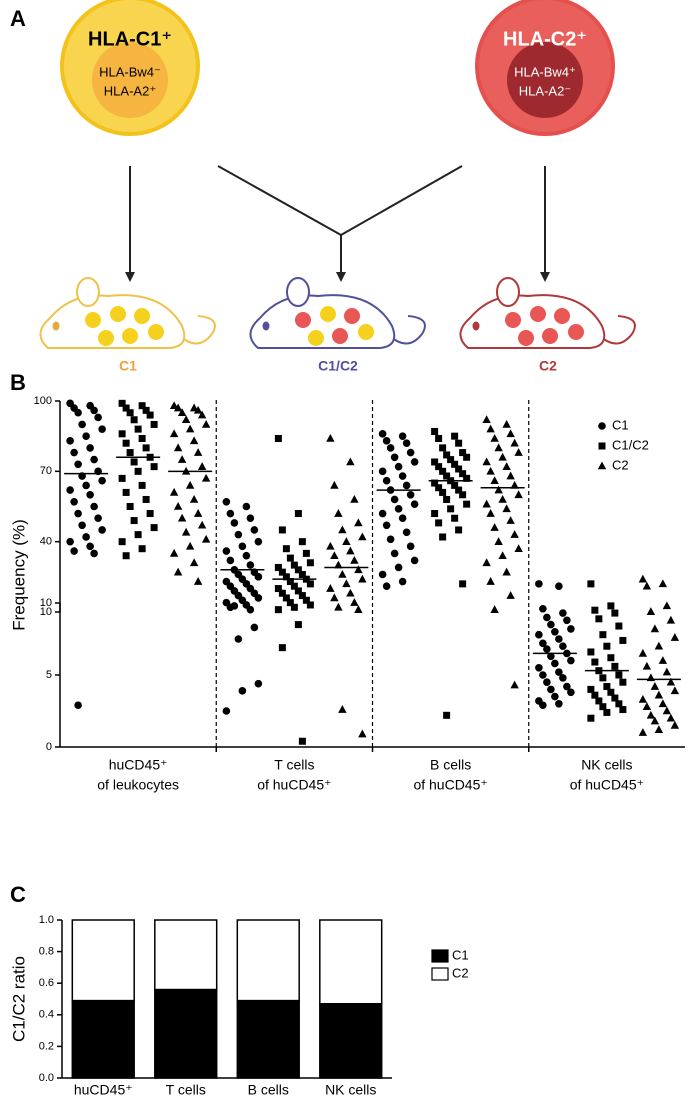  Describe the element at coordinates (602, 465) in the screenshot. I see `legend-marker` at that location.